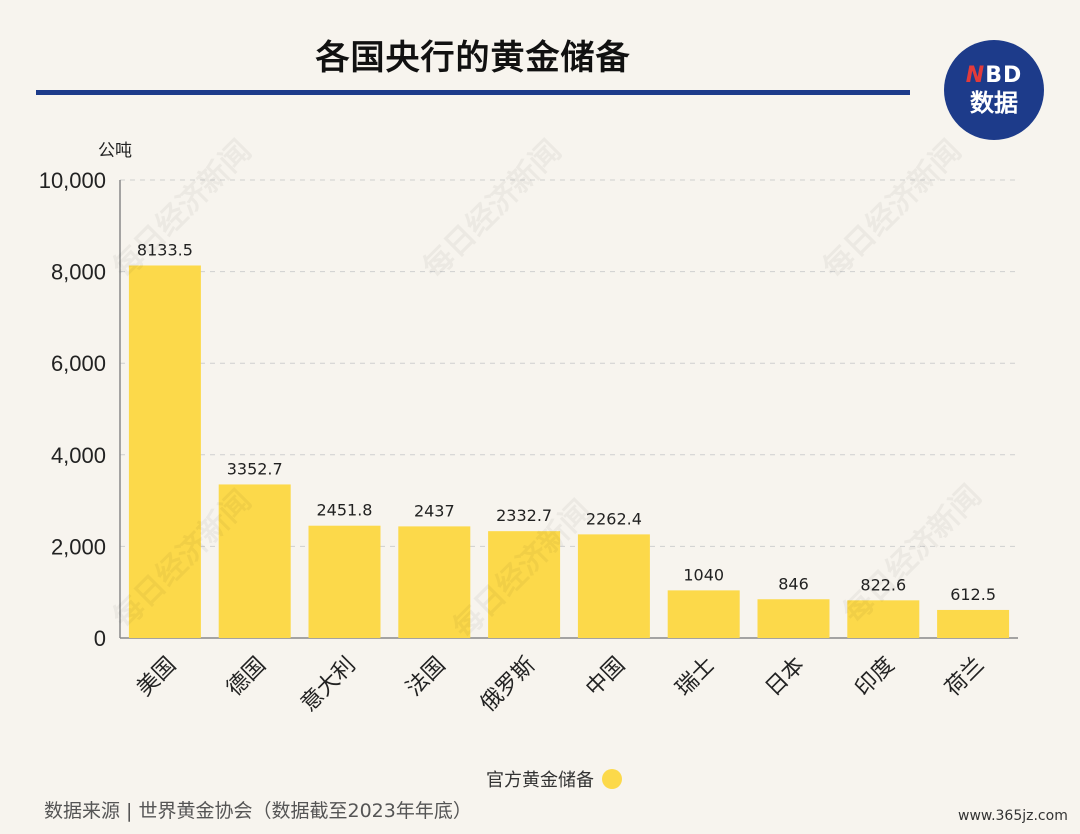  I want to click on legend-label: 官方黄金储备, so click(540, 780).